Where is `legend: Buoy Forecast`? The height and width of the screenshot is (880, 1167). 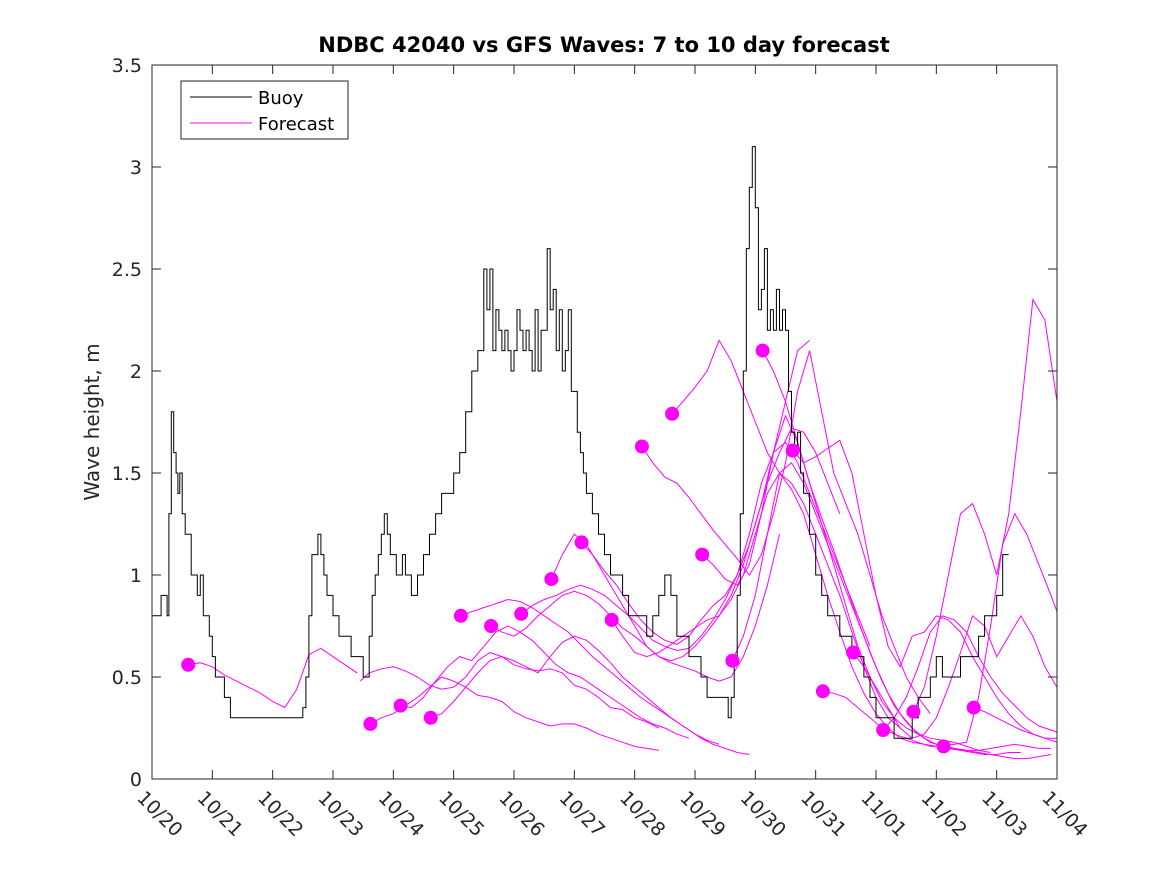
legend: Buoy Forecast is located at coordinates (264, 110).